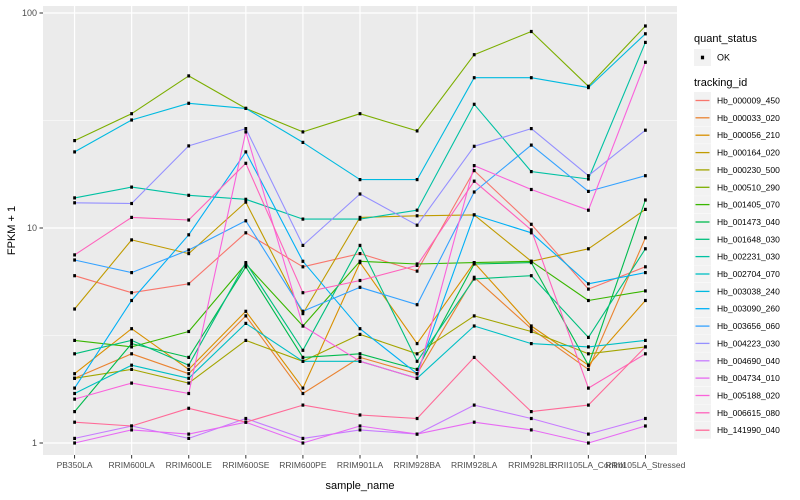 The height and width of the screenshot is (500, 800). Describe the element at coordinates (720, 83) in the screenshot. I see `legend-tracking-id-title: tracking_id` at that location.